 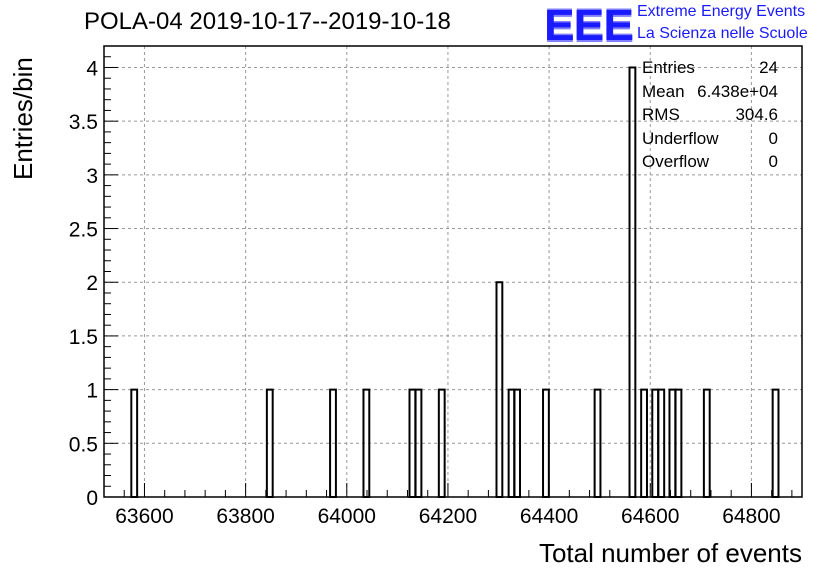 I want to click on y-tick-label: 3.5, so click(x=83, y=122).